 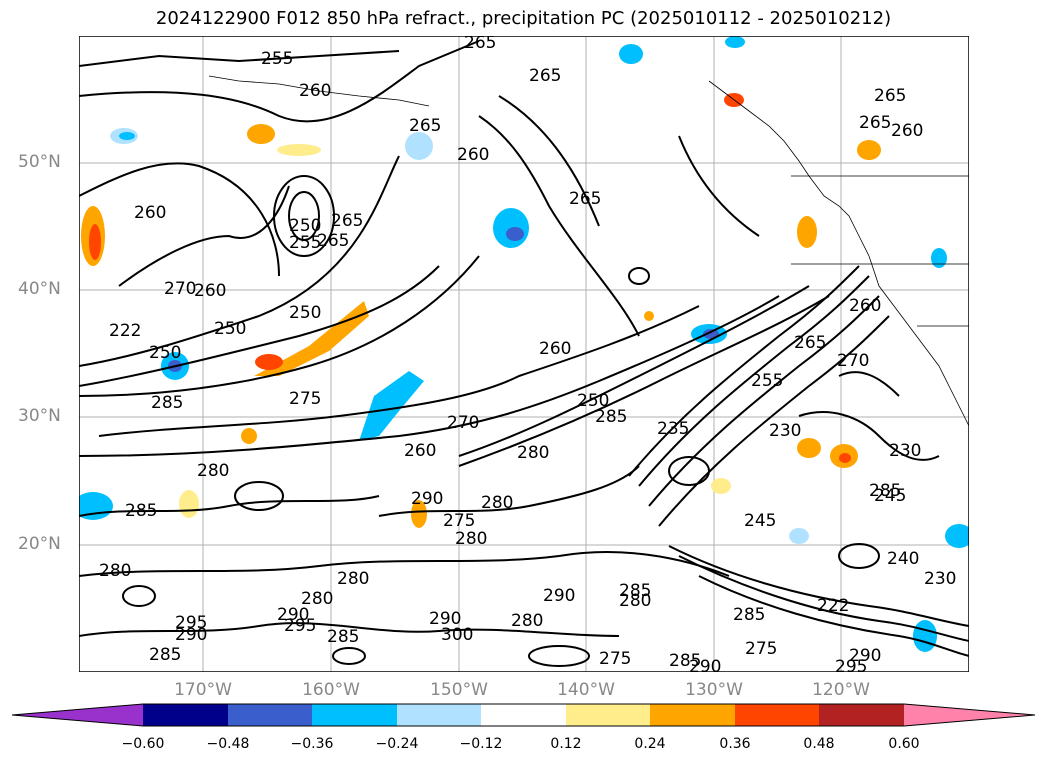 I want to click on lon-label-150w: 150°W, so click(x=459, y=690).